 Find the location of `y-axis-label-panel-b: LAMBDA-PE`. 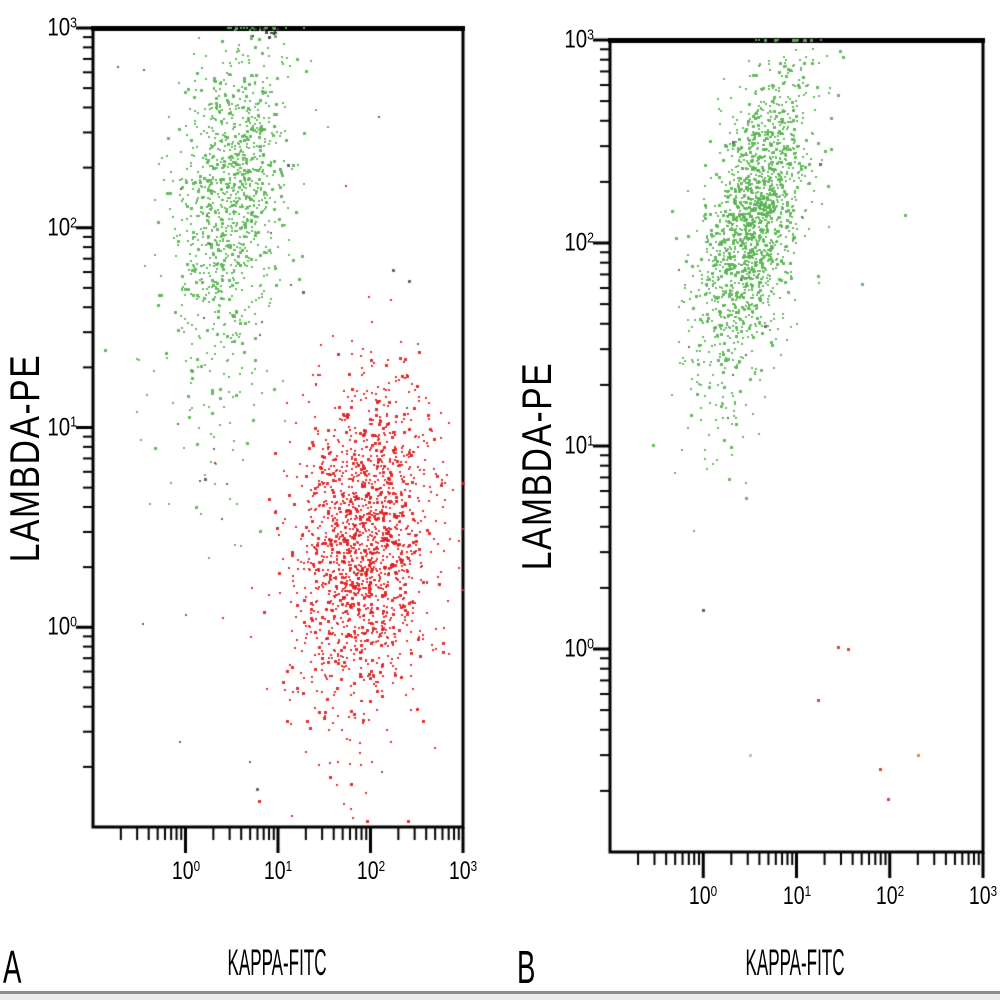

y-axis-label-panel-b: LAMBDA-PE is located at coordinates (536, 466).